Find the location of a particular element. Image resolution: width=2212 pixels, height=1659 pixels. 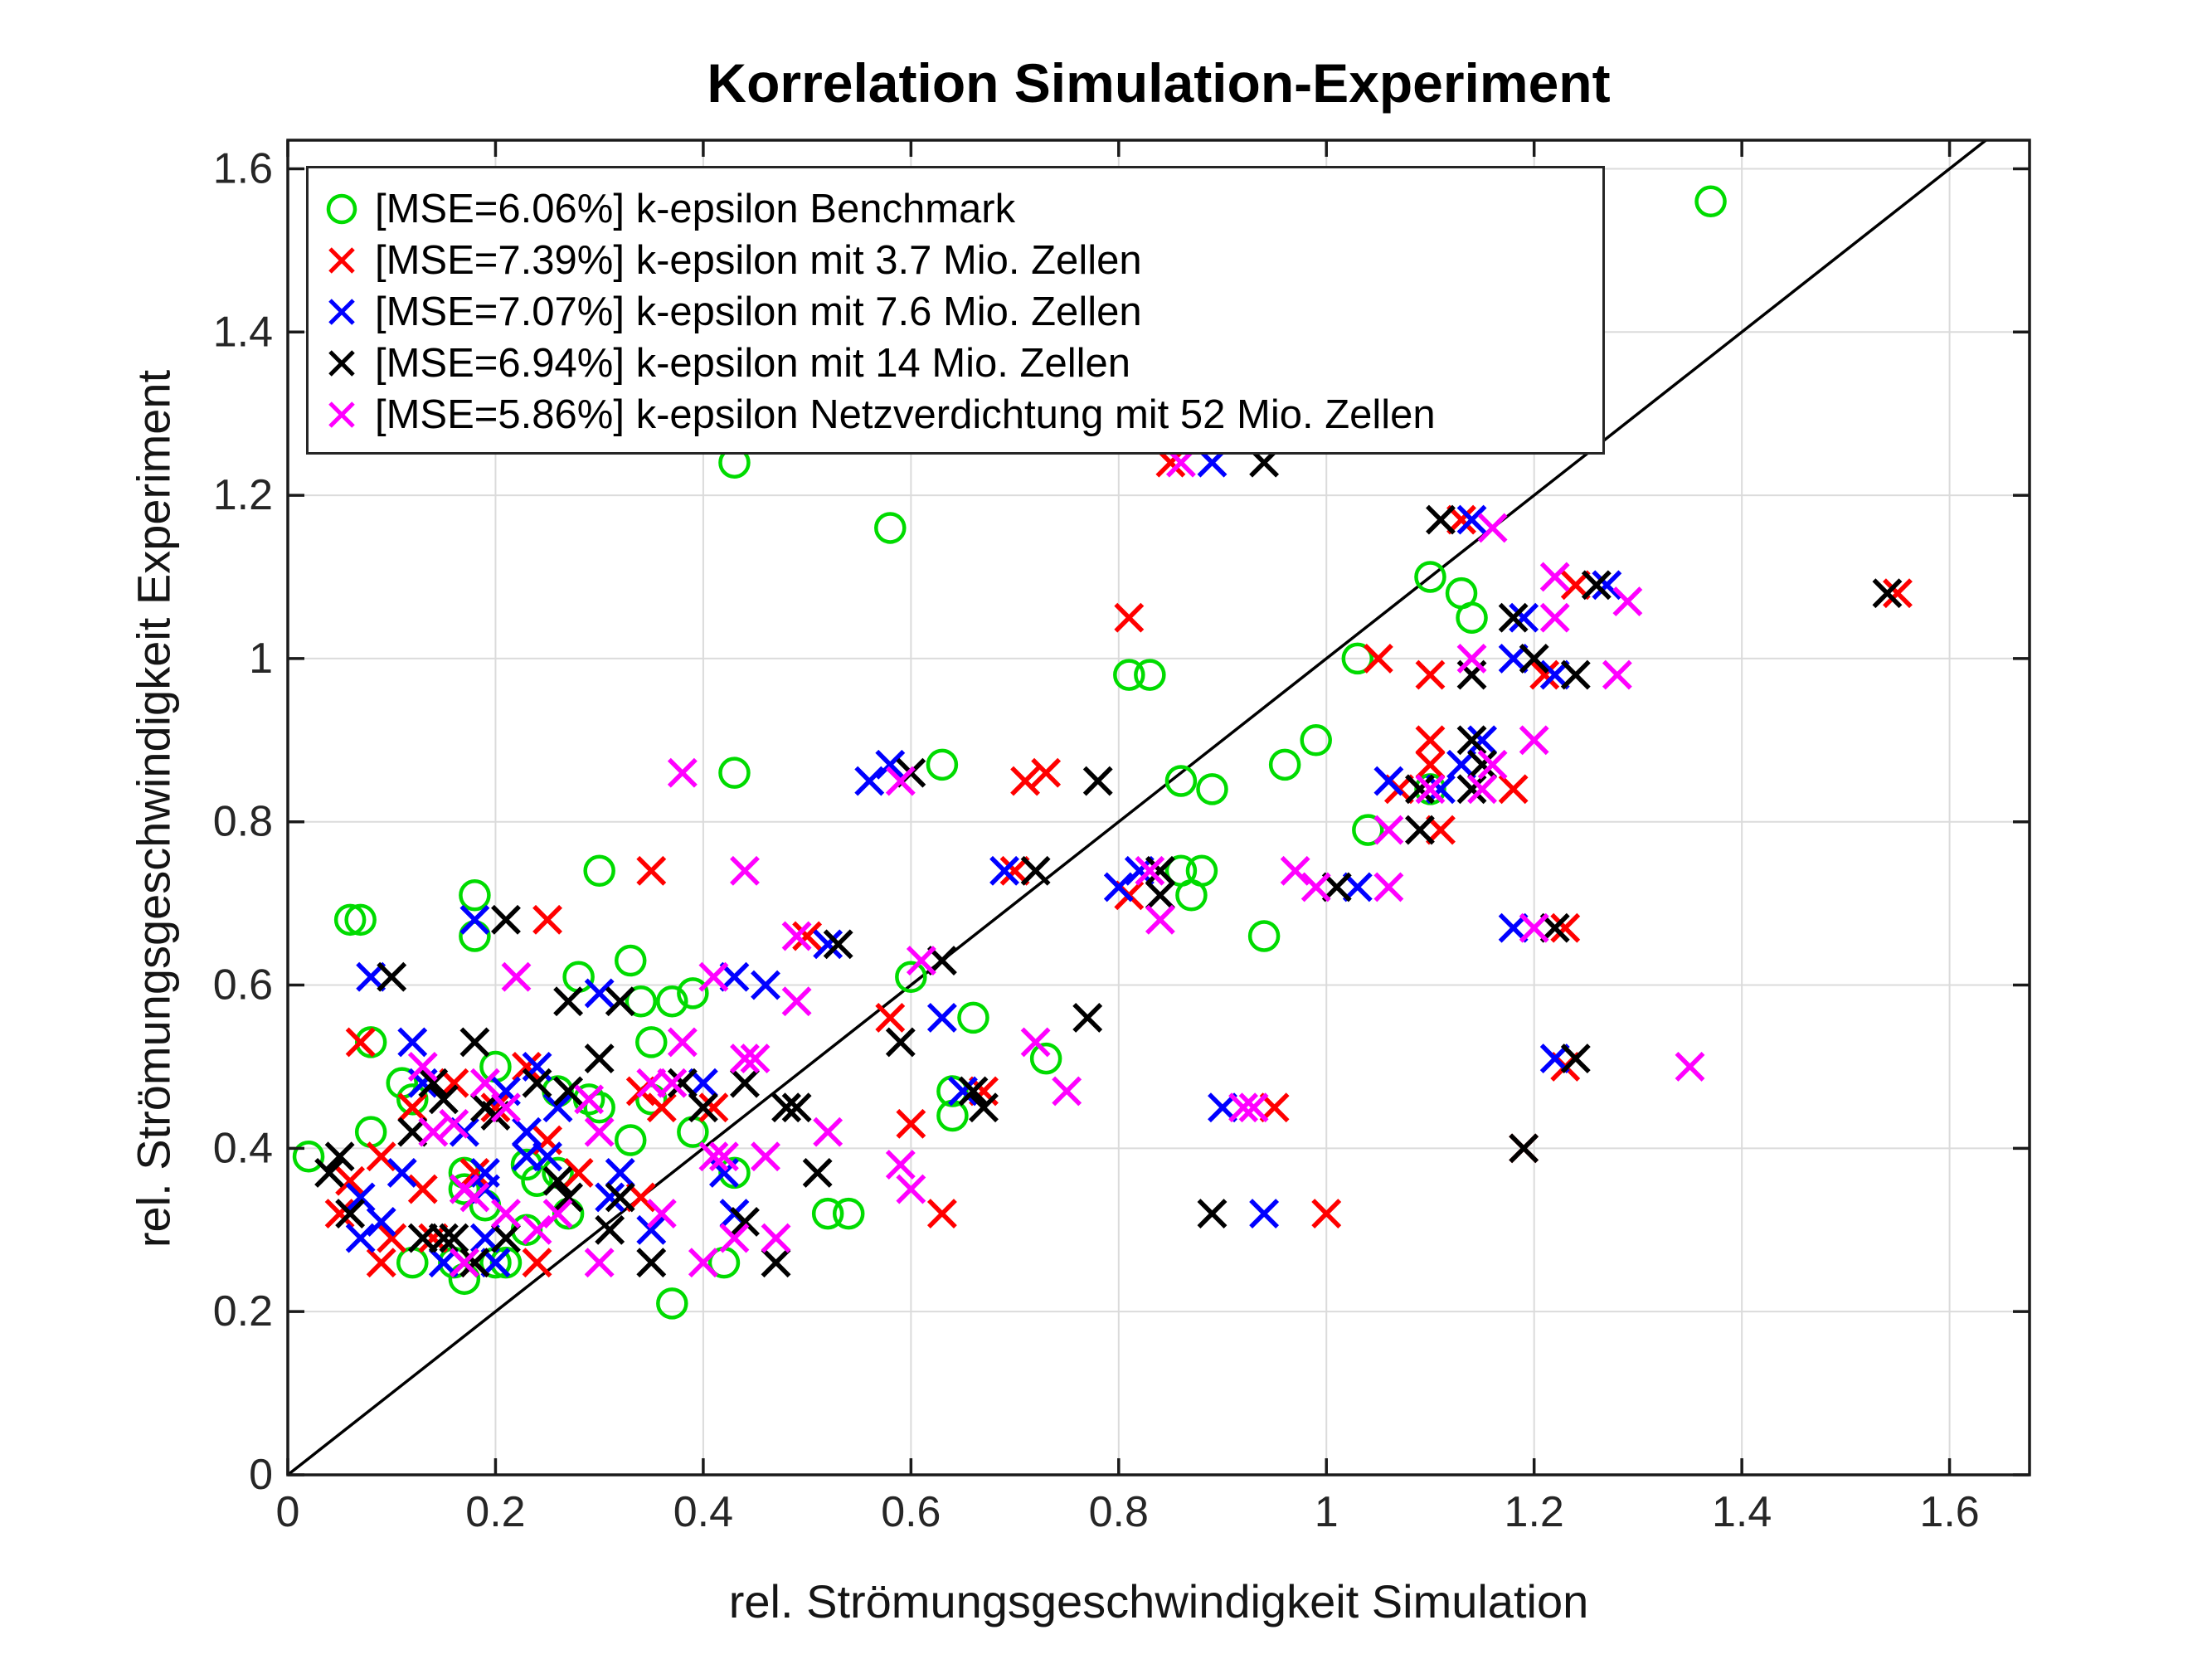

blue-x-marker-icon is located at coordinates (342, 312).